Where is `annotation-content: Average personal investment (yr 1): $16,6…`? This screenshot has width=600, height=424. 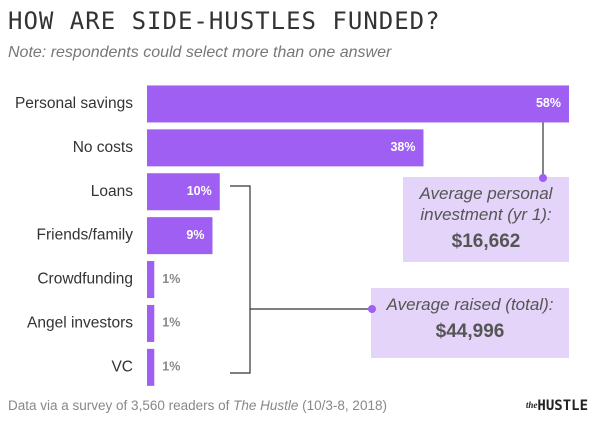
annotation-content: Average personal investment (yr 1): $16,6… is located at coordinates (486, 218).